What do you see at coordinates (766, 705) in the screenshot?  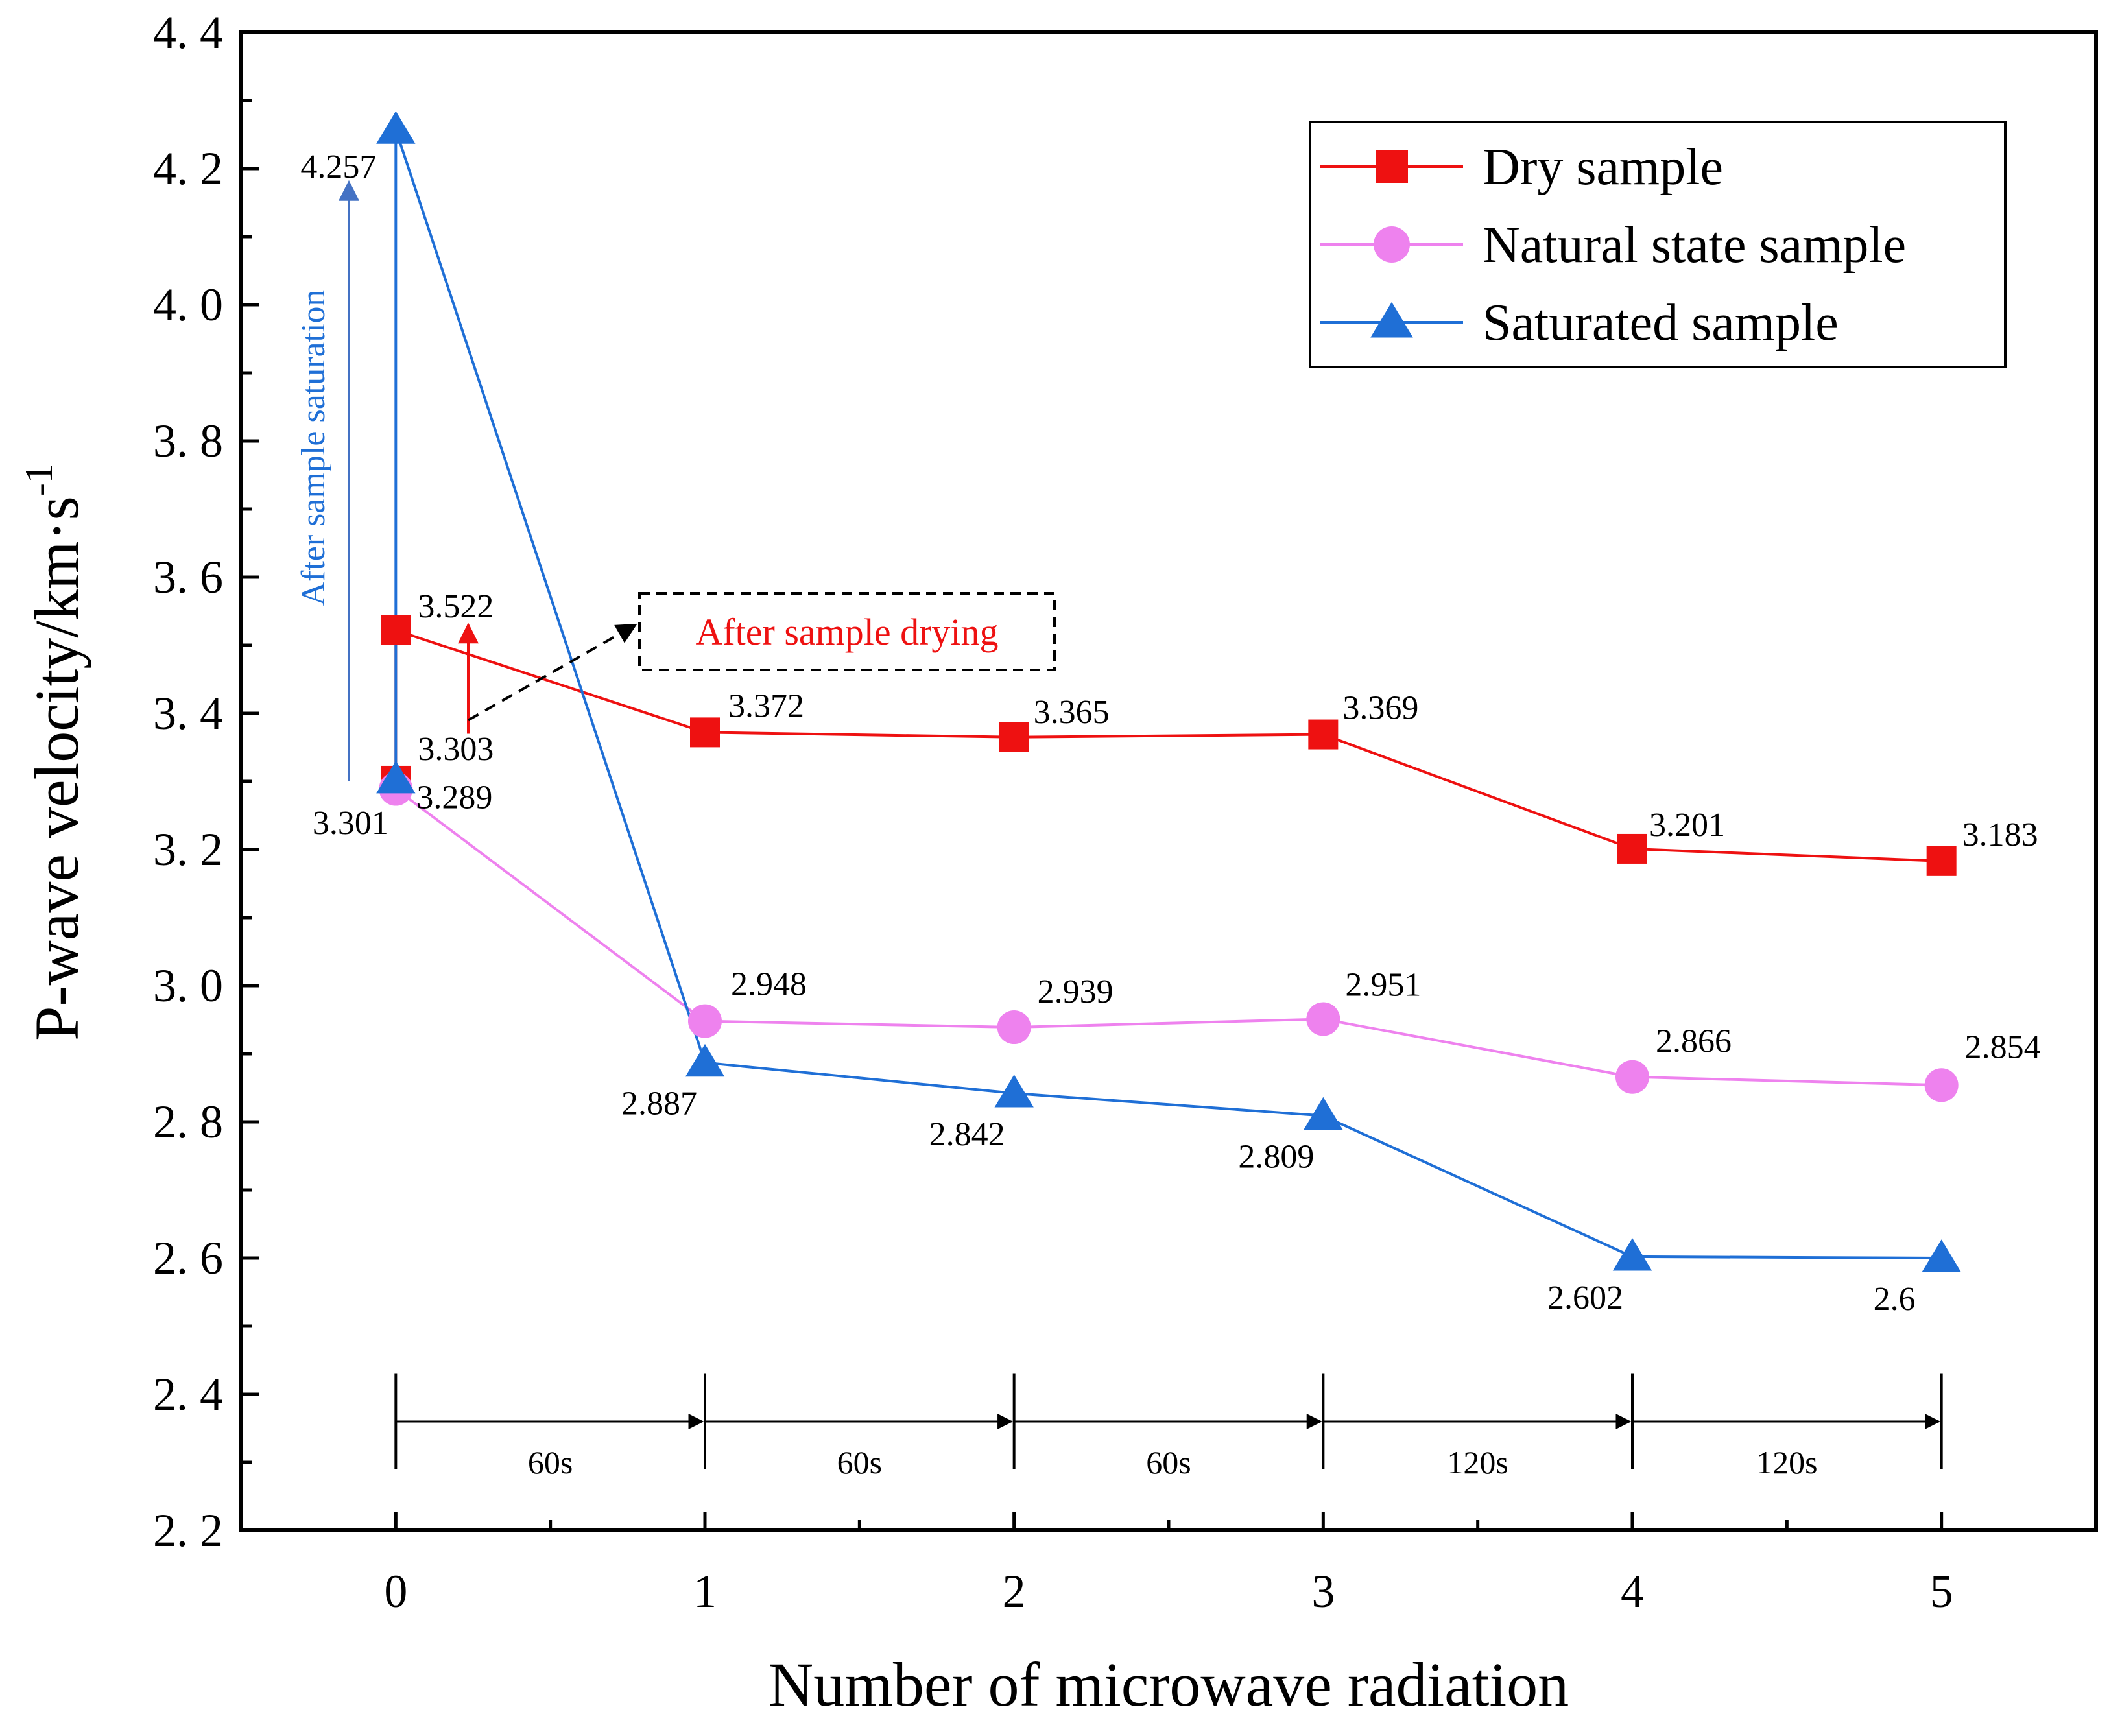 I see `data-label-square: 3.372` at bounding box center [766, 705].